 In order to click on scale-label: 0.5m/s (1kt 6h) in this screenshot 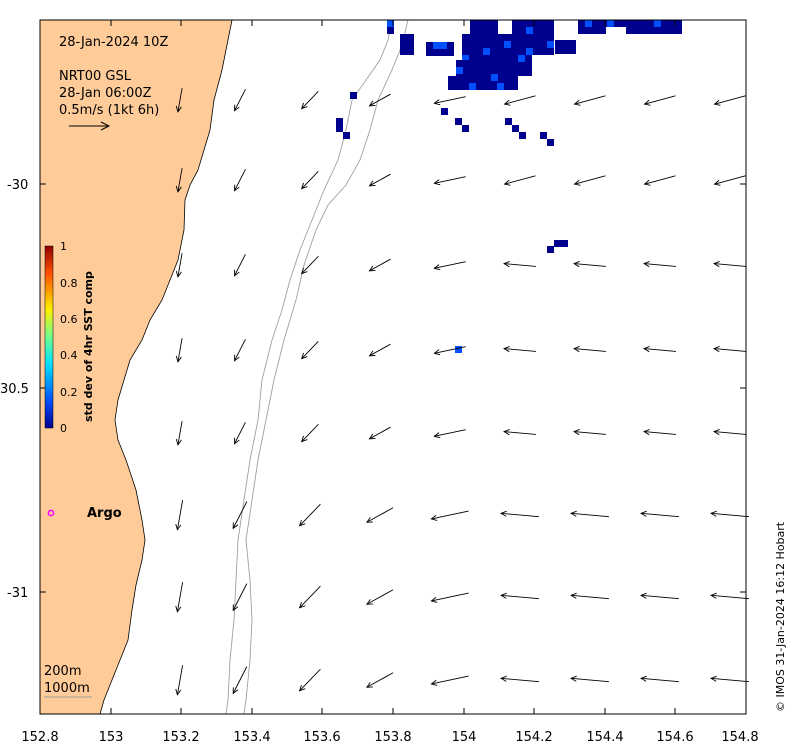, I will do `click(109, 110)`.